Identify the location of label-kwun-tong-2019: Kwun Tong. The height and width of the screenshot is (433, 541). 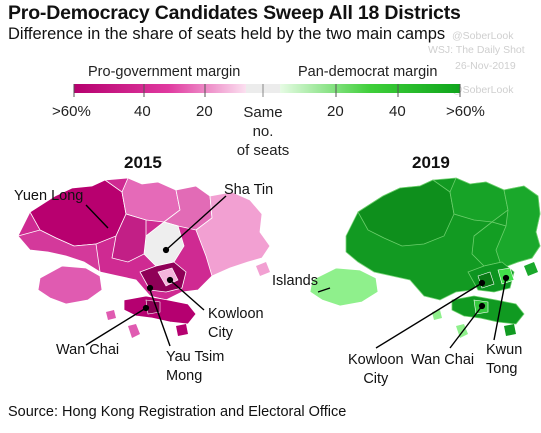
(504, 360).